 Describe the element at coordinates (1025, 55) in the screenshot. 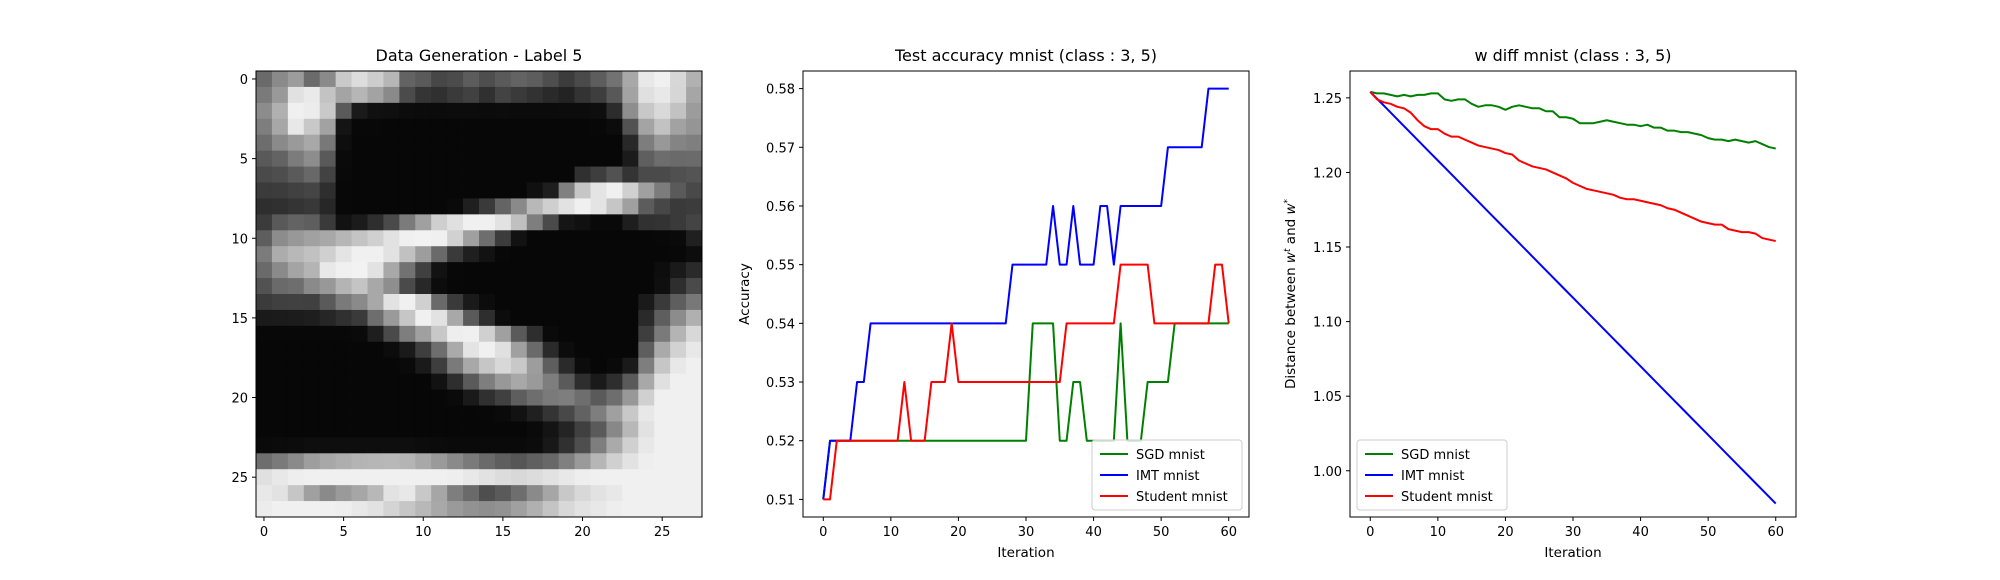

I see `chart-title: Test accuracy mnist (class : 3, 5)` at that location.